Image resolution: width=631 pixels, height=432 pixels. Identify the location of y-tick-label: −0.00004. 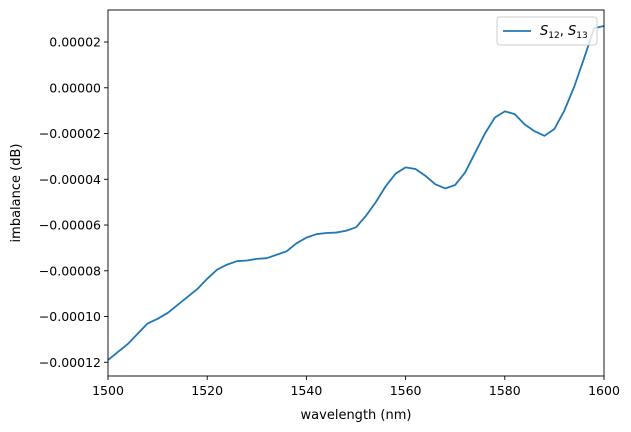
(70, 179).